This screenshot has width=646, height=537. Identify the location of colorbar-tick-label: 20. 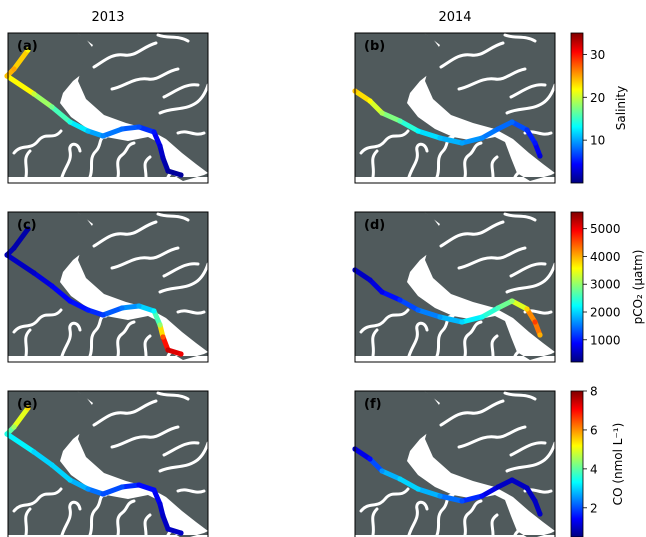
(597, 98).